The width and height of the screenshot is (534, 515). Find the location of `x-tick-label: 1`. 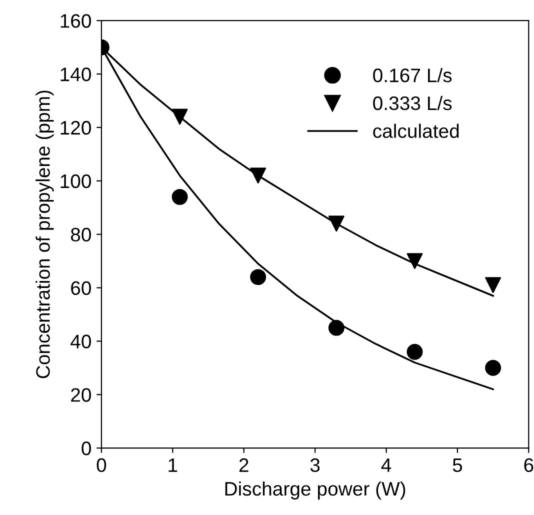

x-tick-label: 1 is located at coordinates (173, 465).